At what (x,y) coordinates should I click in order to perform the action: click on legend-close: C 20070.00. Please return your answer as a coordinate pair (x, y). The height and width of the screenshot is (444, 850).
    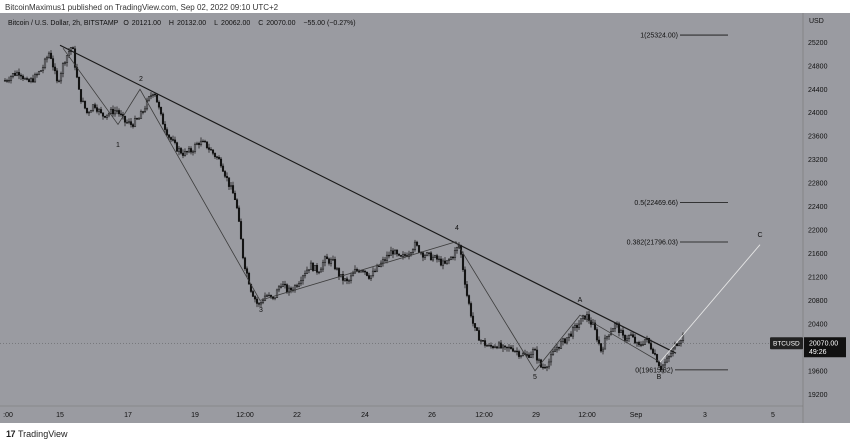
    Looking at the image, I should click on (277, 23).